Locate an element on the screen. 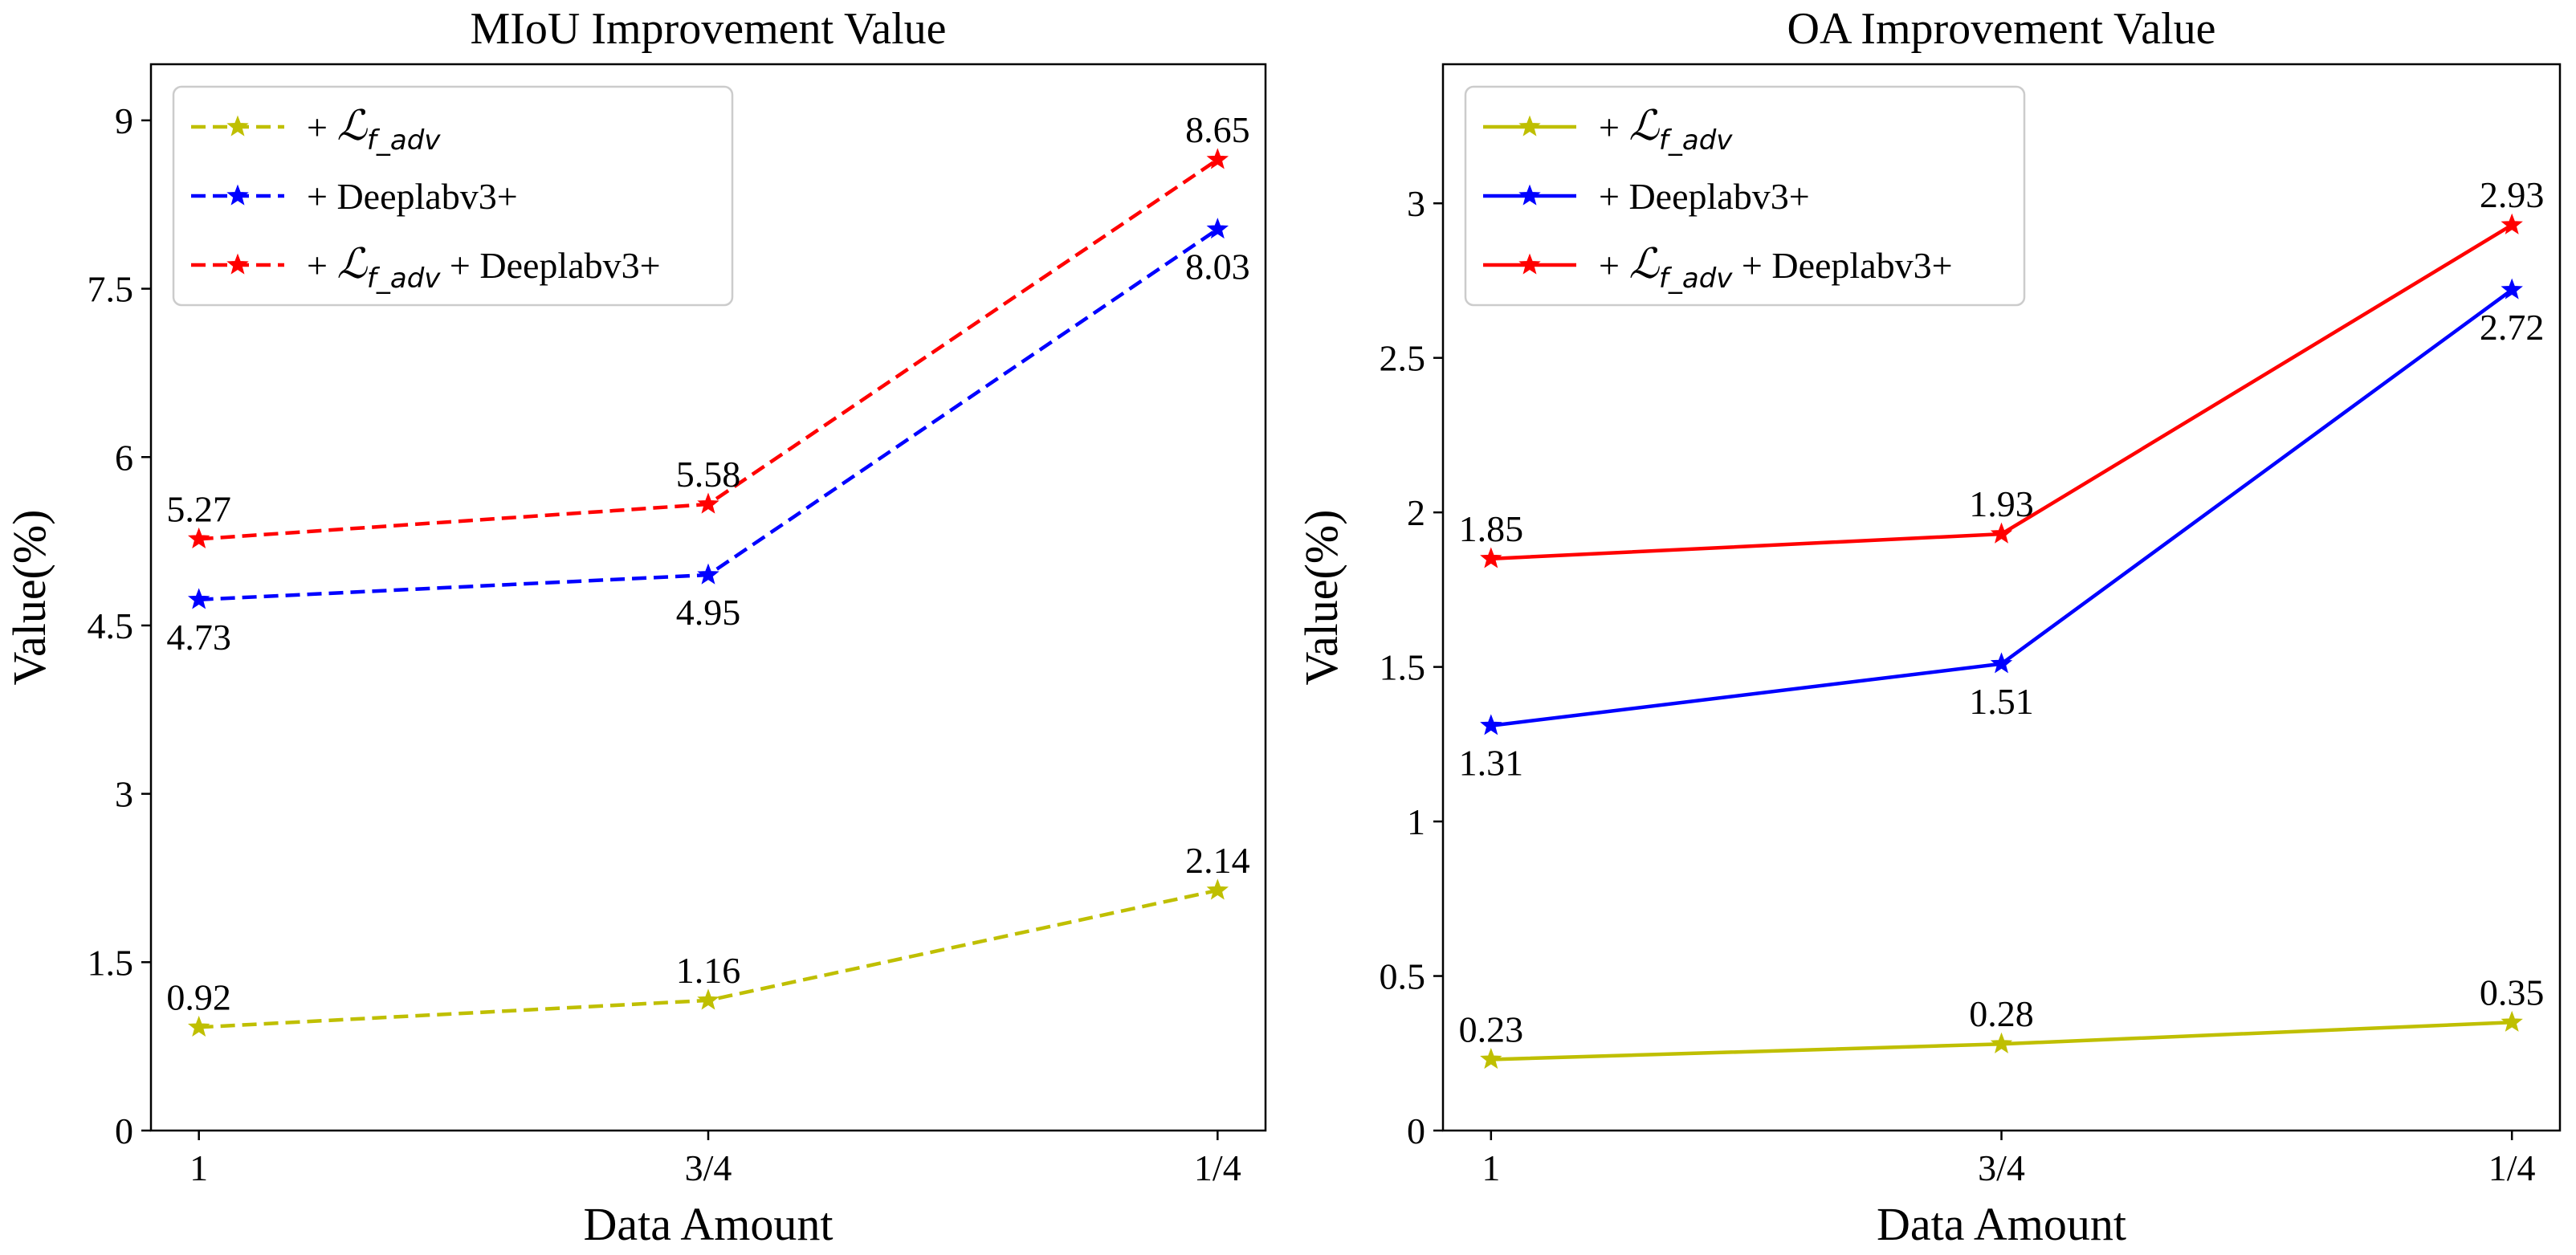  data-label: 1.31 is located at coordinates (1491, 763).